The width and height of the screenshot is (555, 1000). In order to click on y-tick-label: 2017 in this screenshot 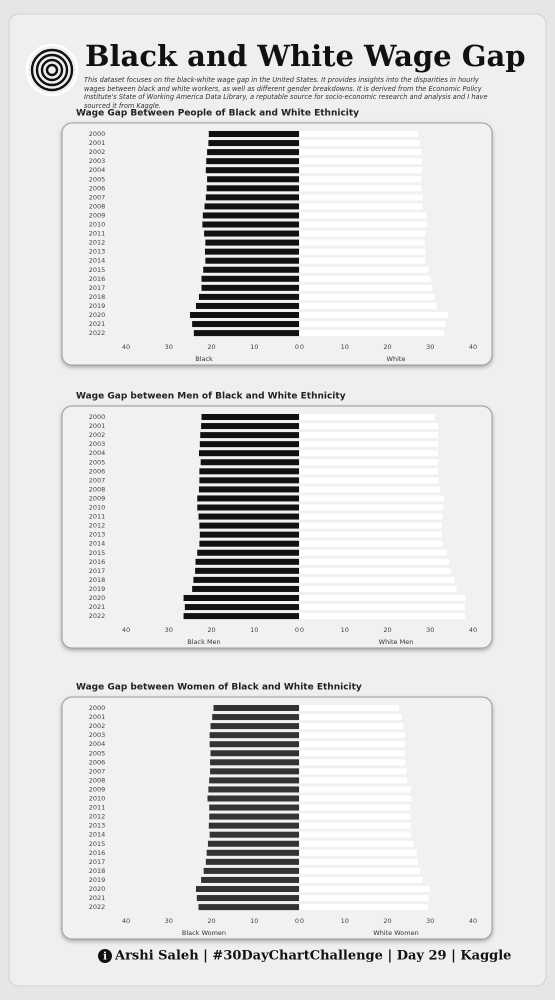, I will do `click(97, 288)`.